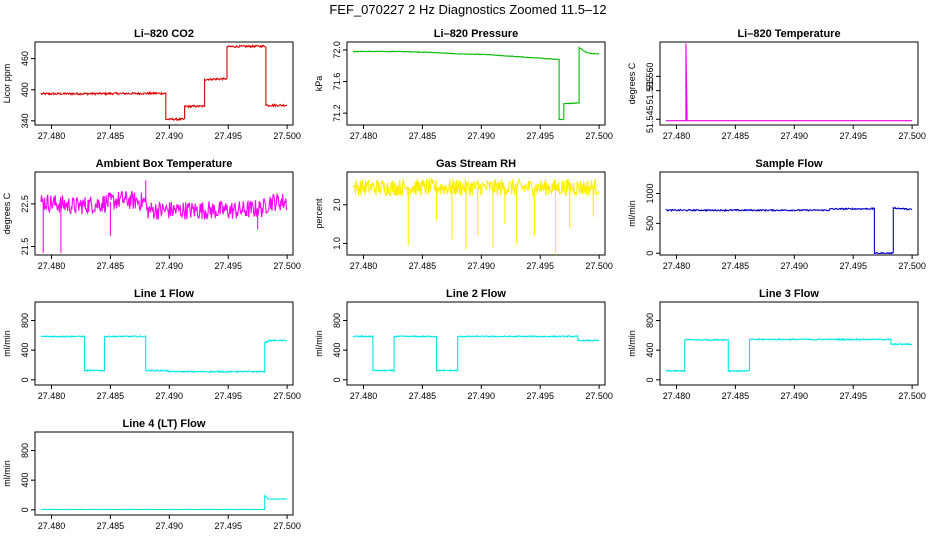 The height and width of the screenshot is (540, 936). What do you see at coordinates (337, 205) in the screenshot?
I see `y-tick-label: 2.0` at bounding box center [337, 205].